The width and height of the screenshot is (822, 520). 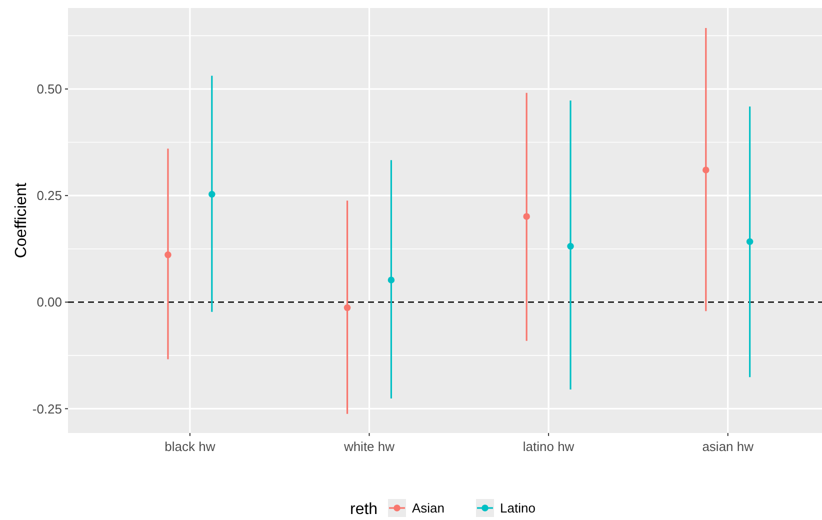 I want to click on x-tick-label: latino hw, so click(x=548, y=446).